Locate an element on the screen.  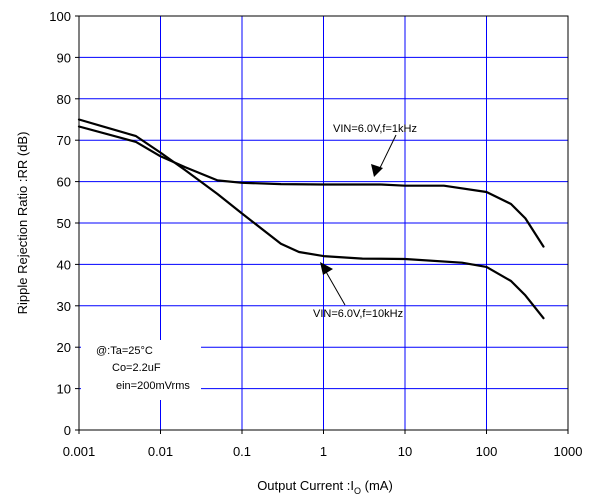
x-tick-label: 100 is located at coordinates (487, 451).